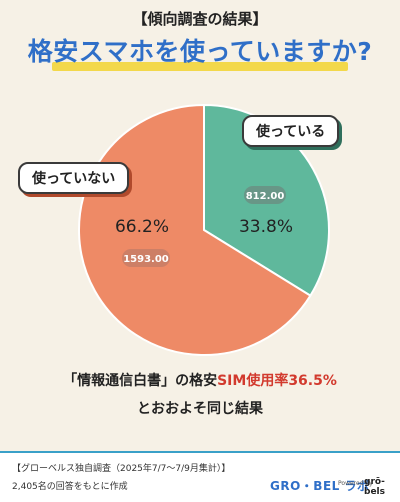 The image size is (400, 502). I want to click on title-highlight, so click(200, 66).